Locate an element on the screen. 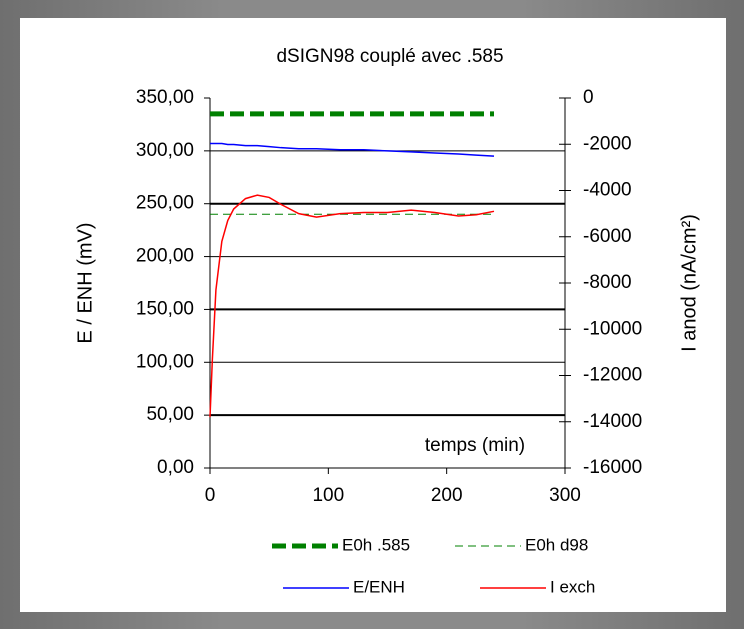 Image resolution: width=744 pixels, height=629 pixels. x-tick-label: 100 is located at coordinates (328, 495).